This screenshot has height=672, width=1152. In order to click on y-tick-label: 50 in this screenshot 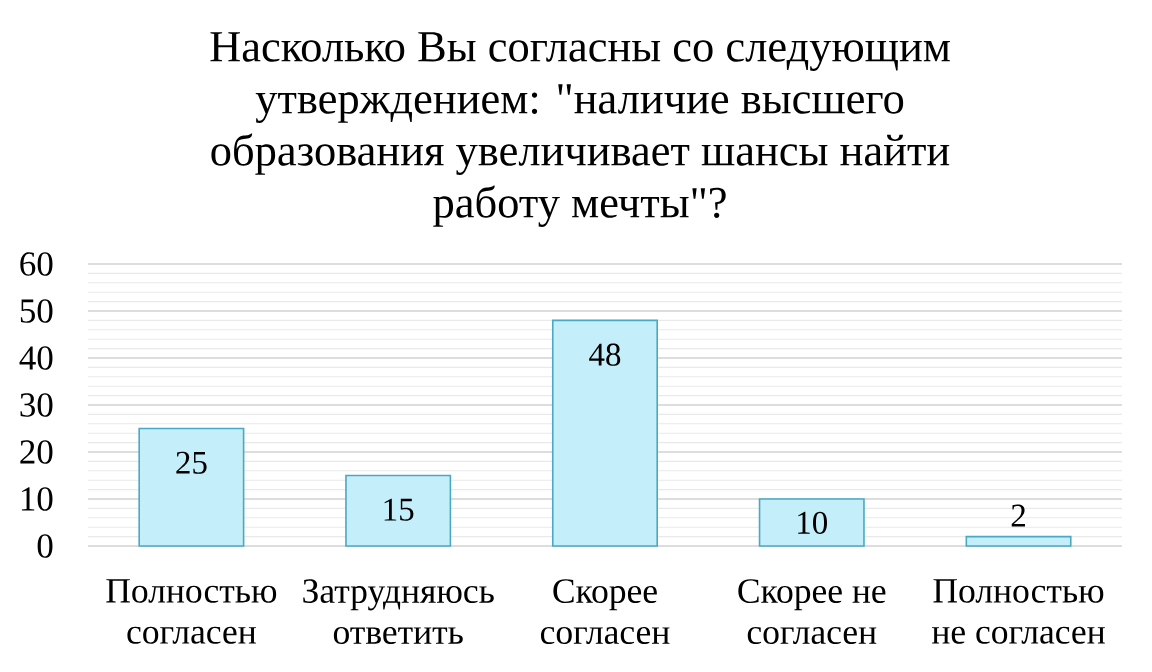, I will do `click(36, 311)`.